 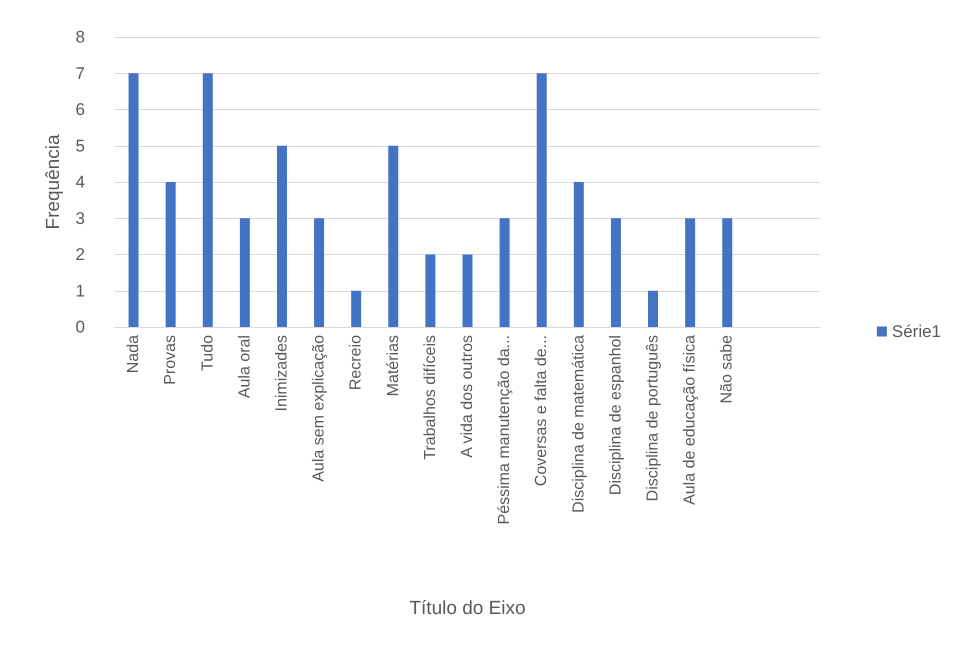 I want to click on y-tick-label: 7, so click(x=80, y=73).